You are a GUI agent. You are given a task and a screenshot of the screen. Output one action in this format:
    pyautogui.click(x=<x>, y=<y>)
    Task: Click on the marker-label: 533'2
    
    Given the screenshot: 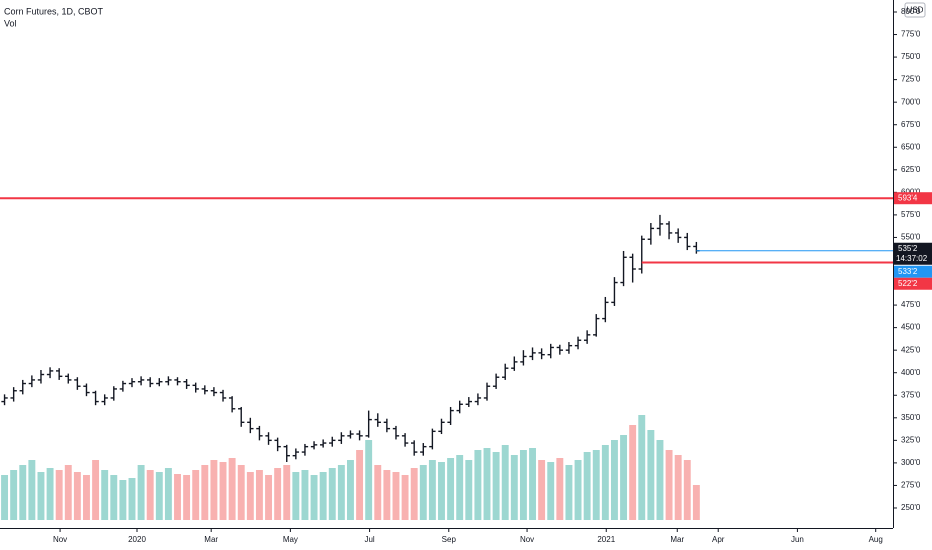 What is the action you would take?
    pyautogui.click(x=908, y=271)
    